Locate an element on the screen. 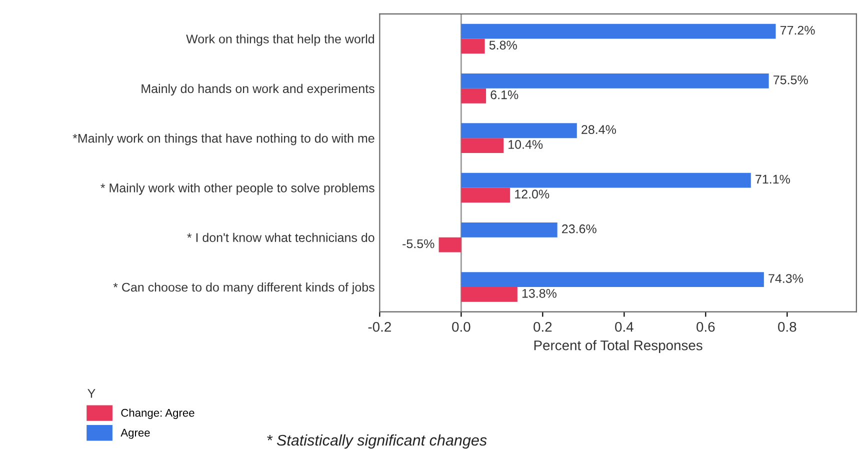 This screenshot has height=450, width=859. x-axis-title: Percent of Total Responses is located at coordinates (618, 347).